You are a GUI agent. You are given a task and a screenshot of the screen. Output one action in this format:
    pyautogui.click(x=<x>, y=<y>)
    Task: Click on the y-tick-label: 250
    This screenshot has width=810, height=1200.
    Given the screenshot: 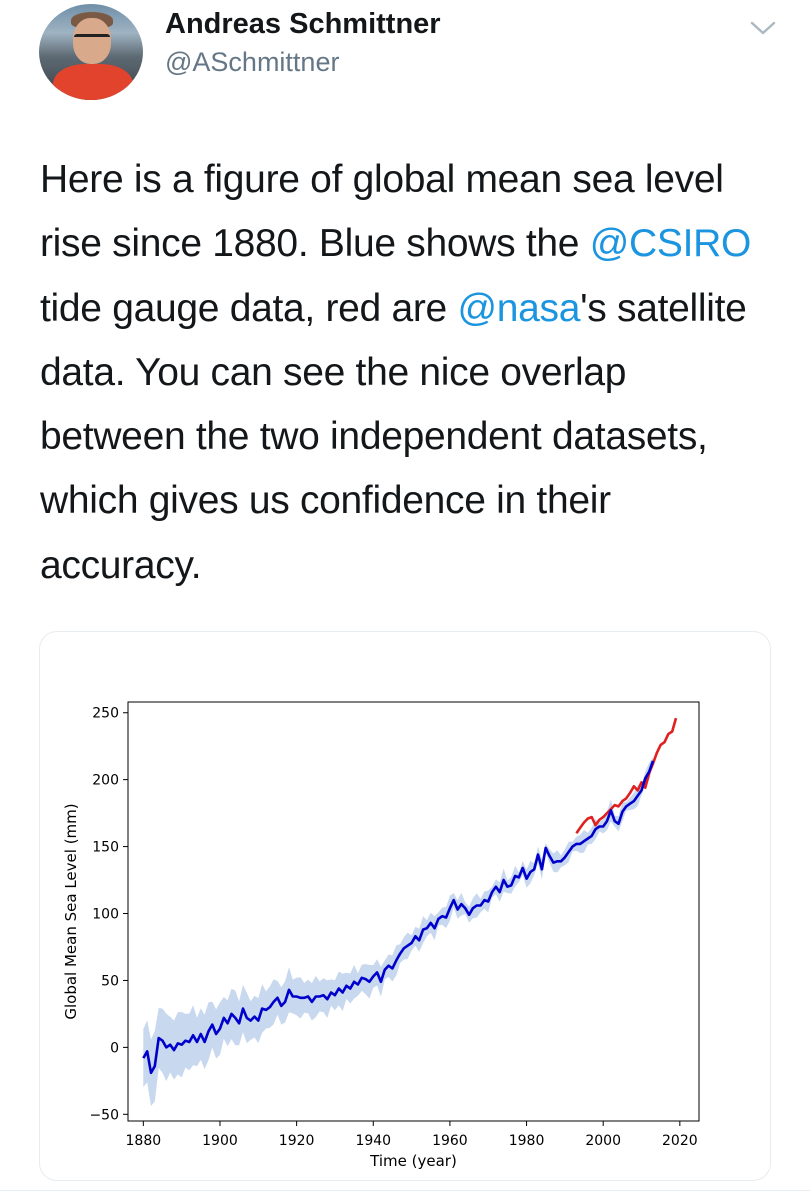 What is the action you would take?
    pyautogui.click(x=105, y=714)
    